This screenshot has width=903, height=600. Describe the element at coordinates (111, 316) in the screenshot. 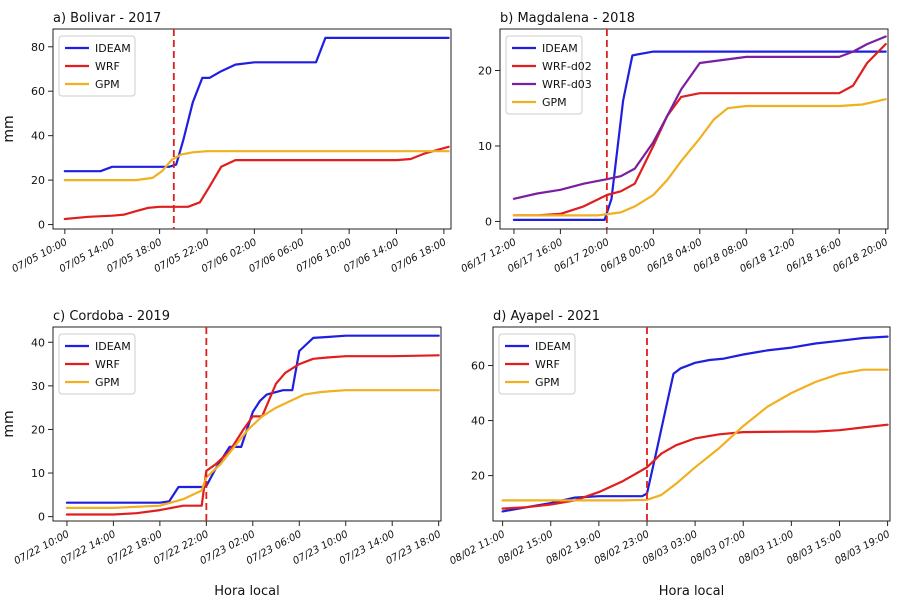

I see `panel-title: c) Cordoba - 2019` at that location.